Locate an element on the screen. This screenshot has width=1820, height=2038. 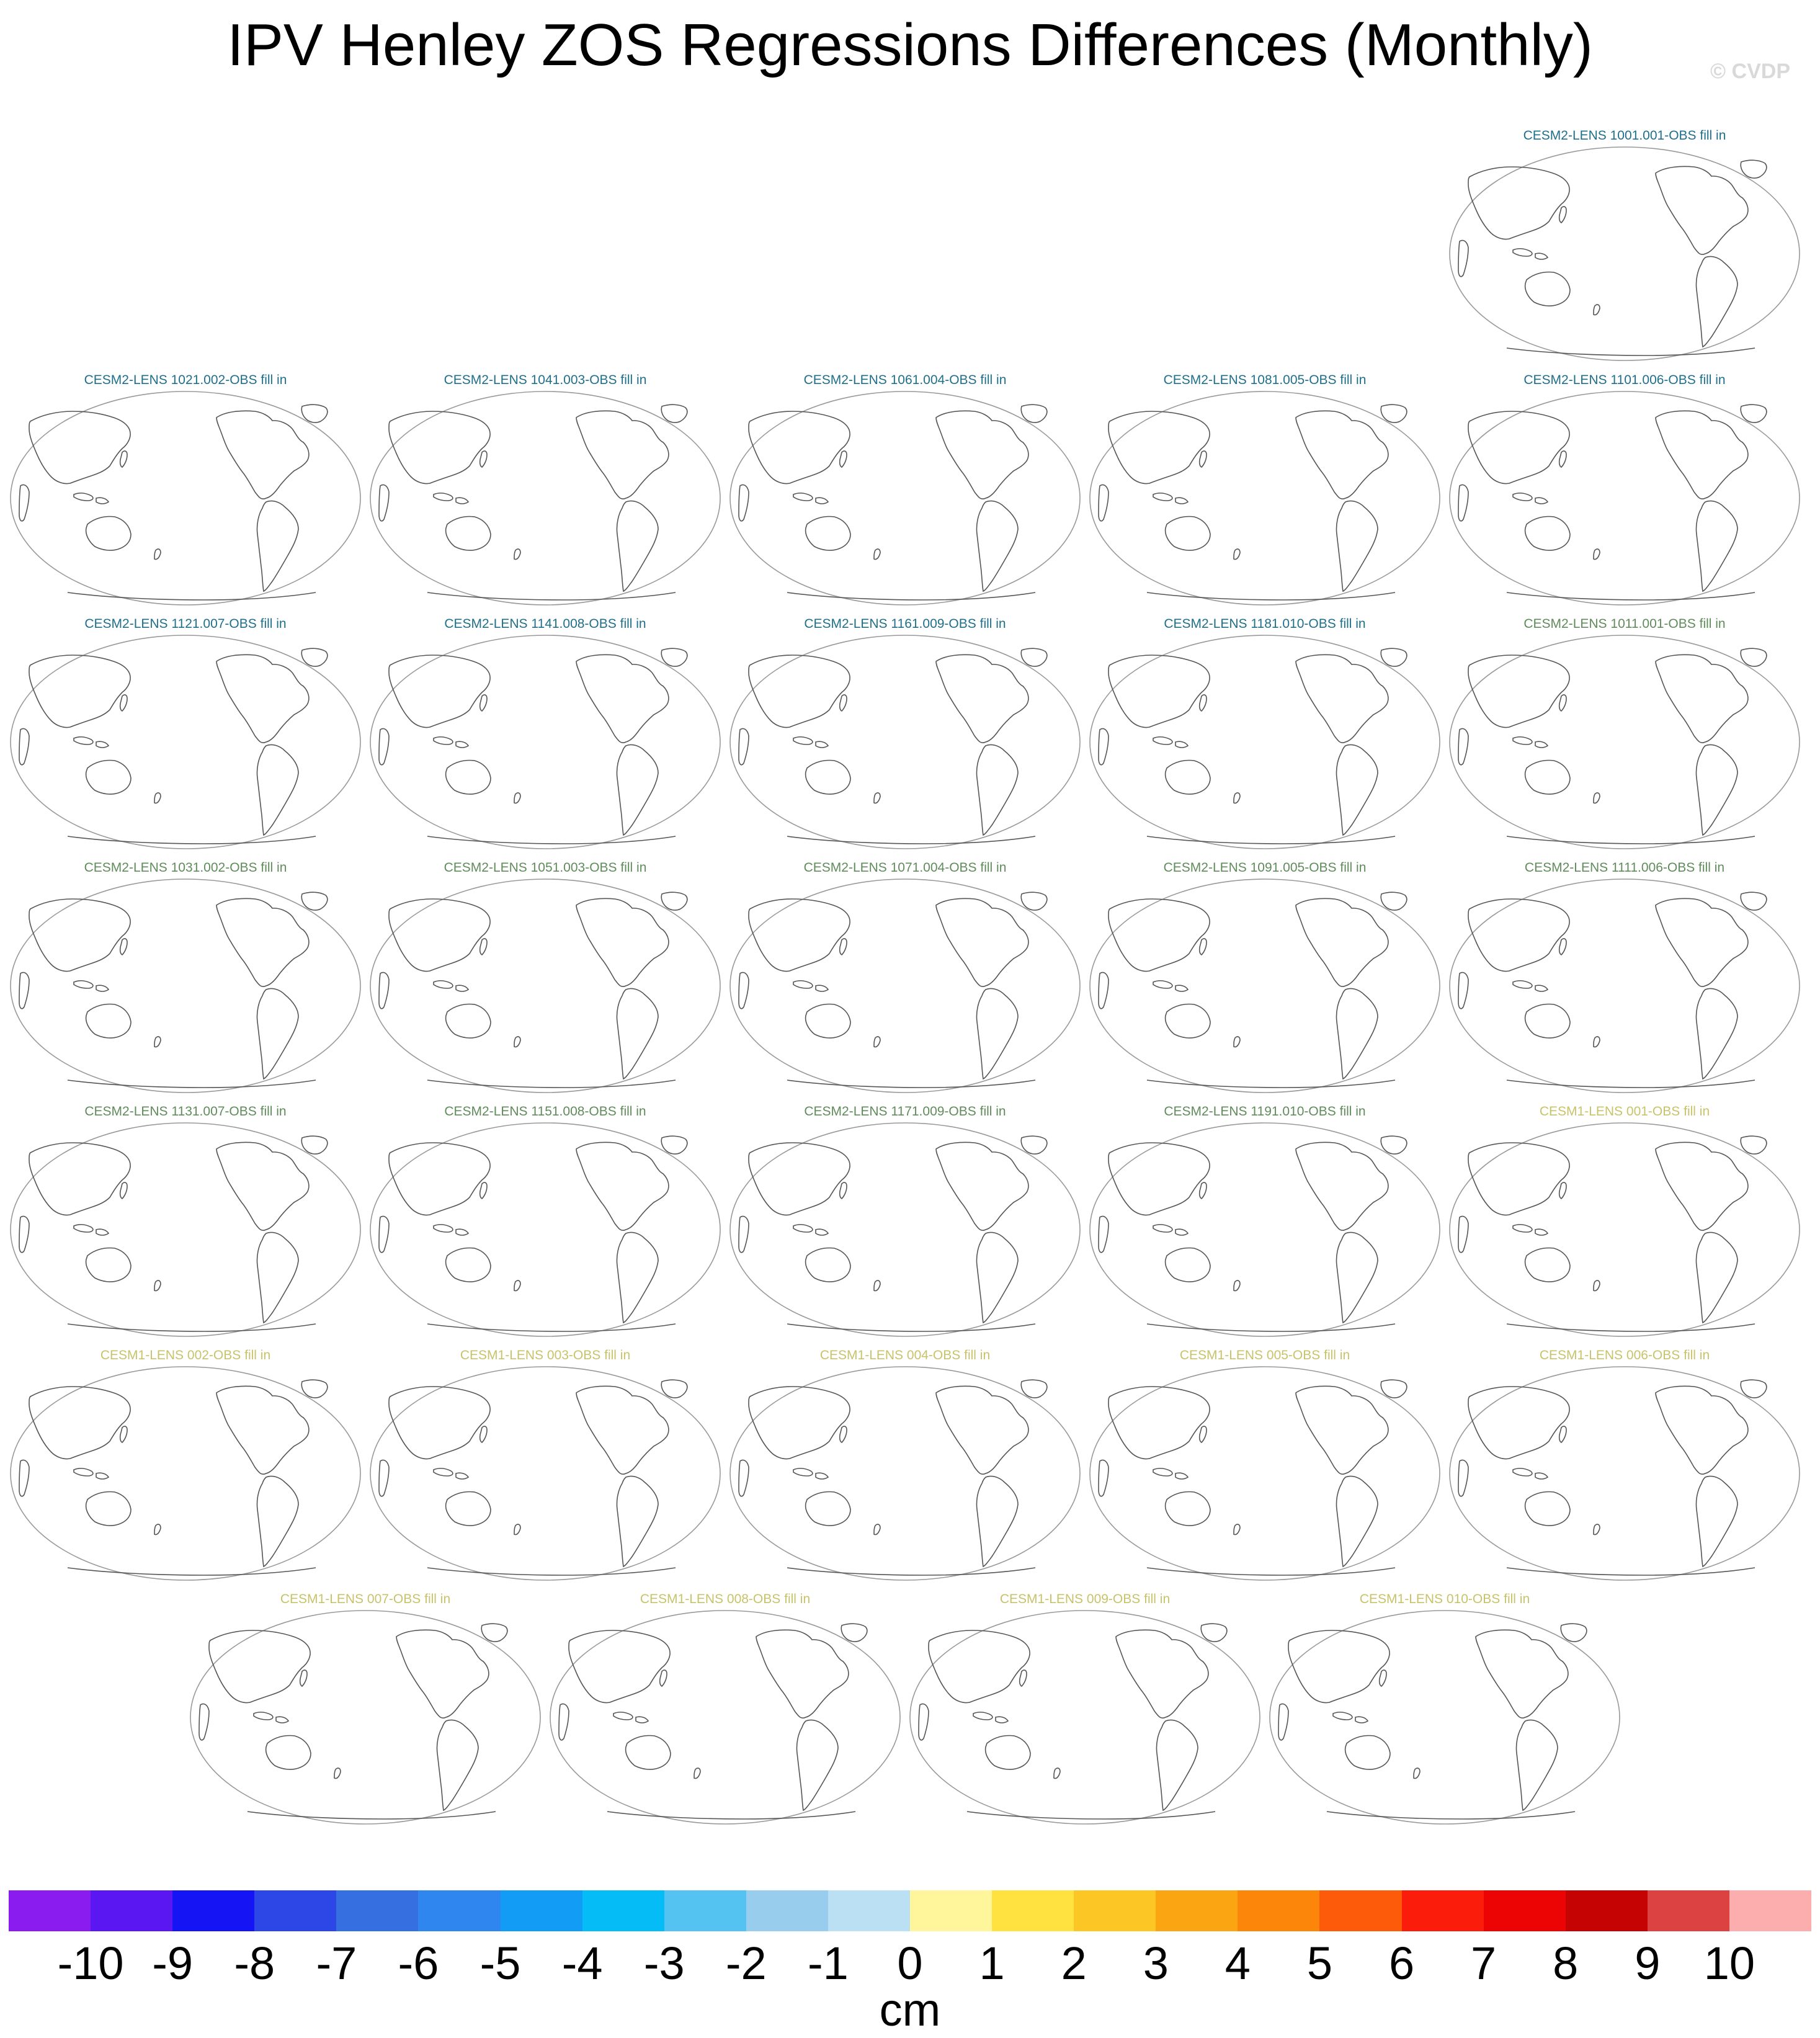
colorbar-tick-label: 3 is located at coordinates (1156, 1963).